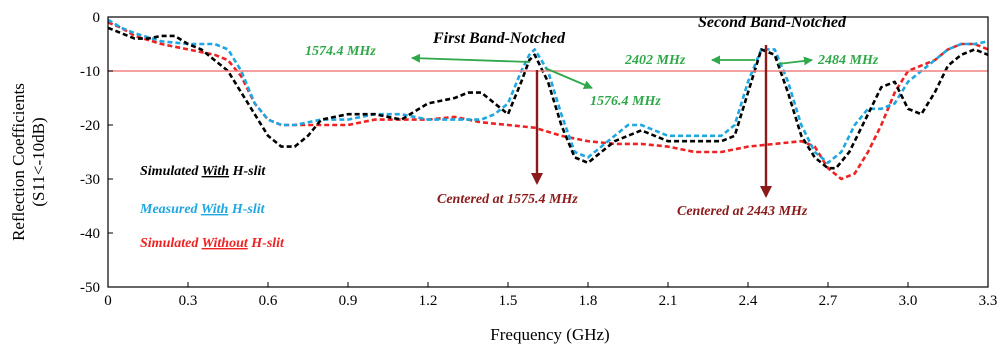 The image size is (1001, 347). What do you see at coordinates (225, 243) in the screenshot?
I see `legend-text-underlined: Without` at bounding box center [225, 243].